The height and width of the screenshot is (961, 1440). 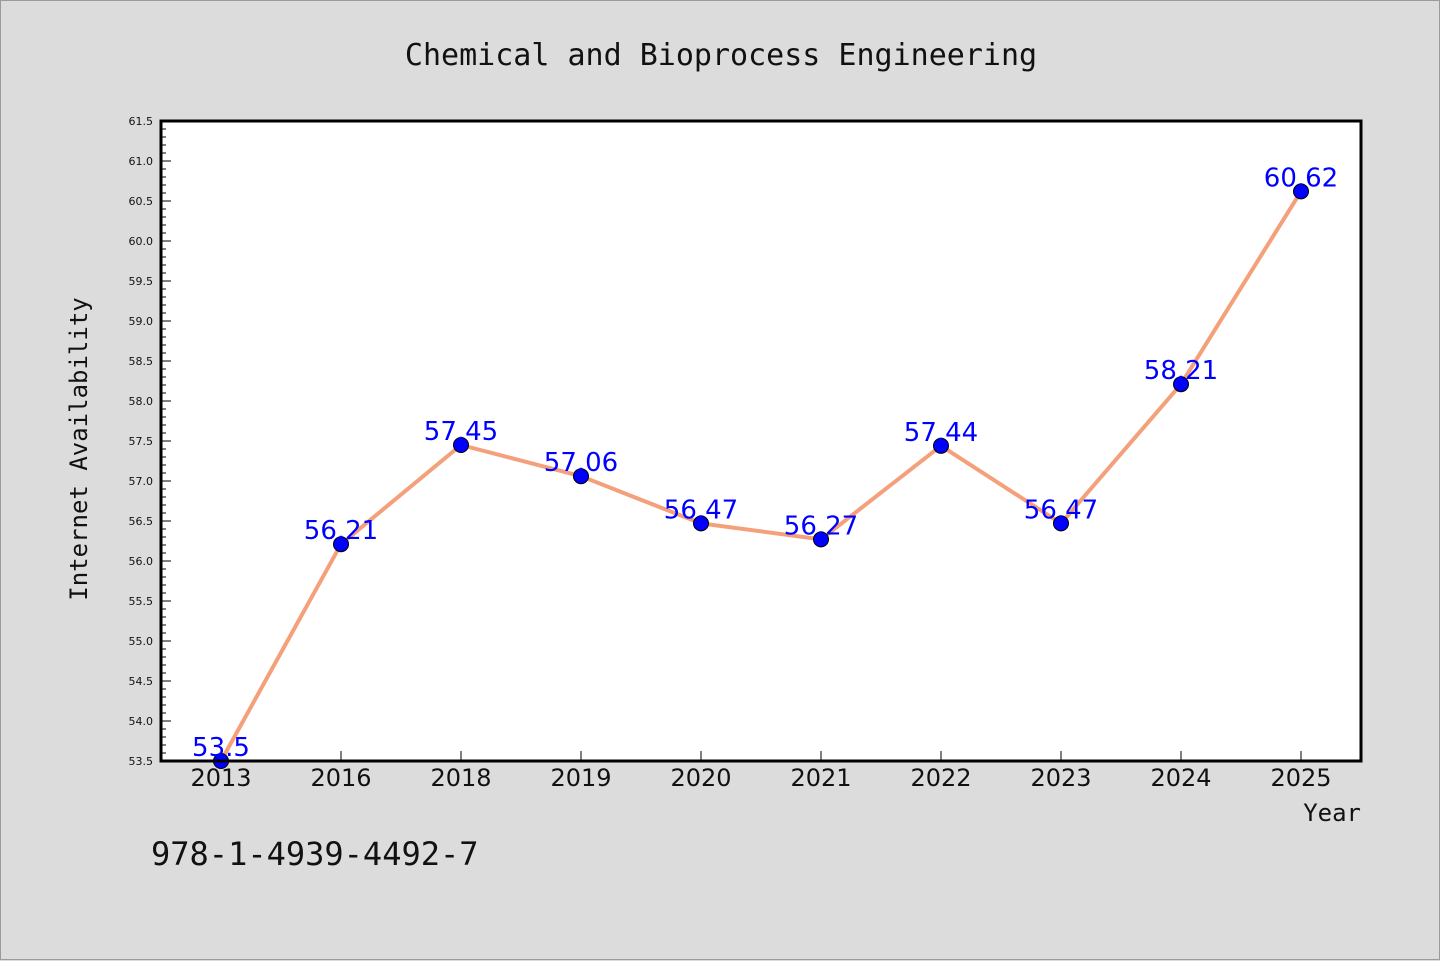 I want to click on data-label: 60.62, so click(x=1301, y=178).